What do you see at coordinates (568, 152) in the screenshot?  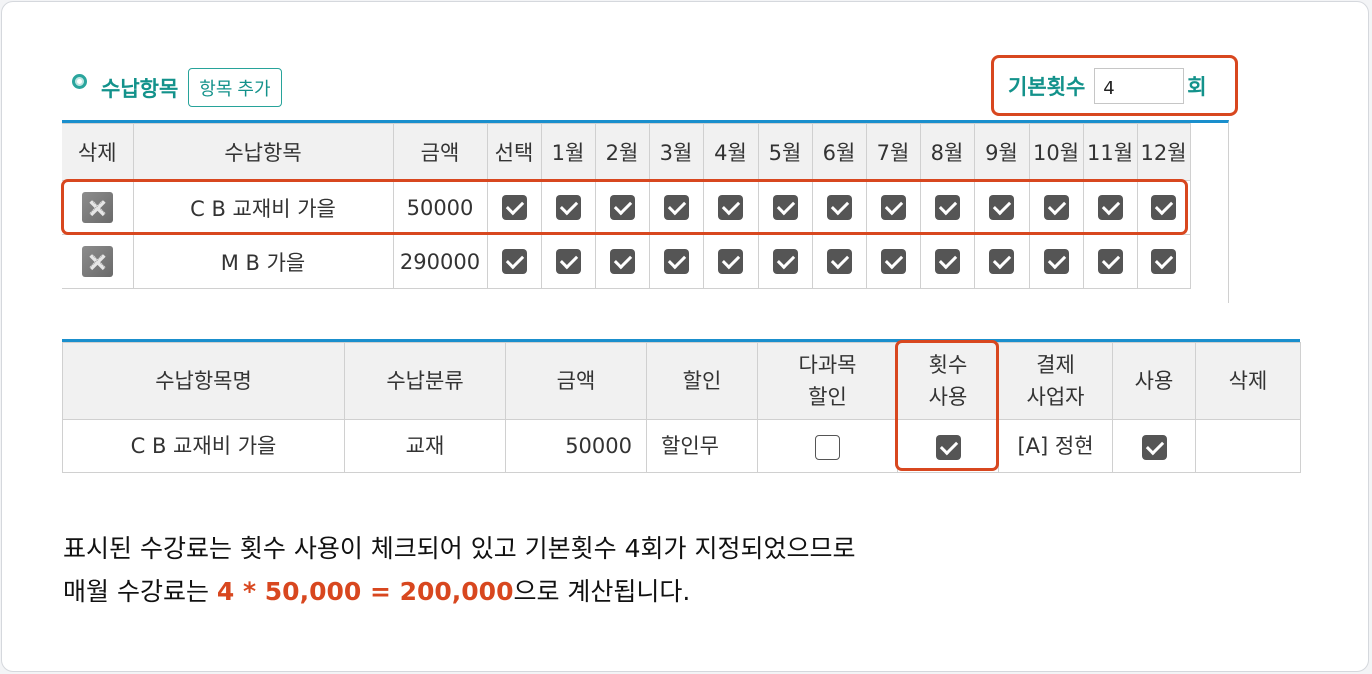 I see `header-month-1: 1월` at bounding box center [568, 152].